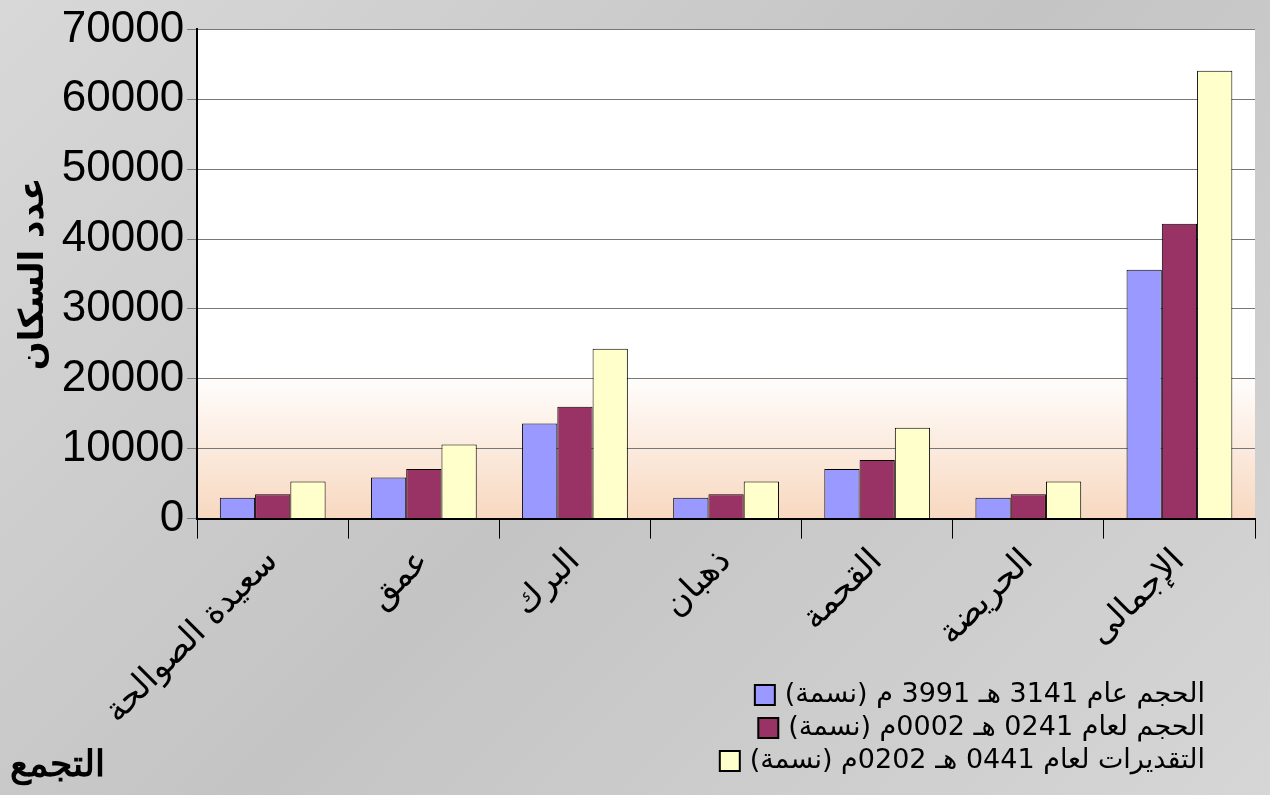  Describe the element at coordinates (190, 635) in the screenshot. I see `x-tick-label: سعيدة الصوالحة` at that location.